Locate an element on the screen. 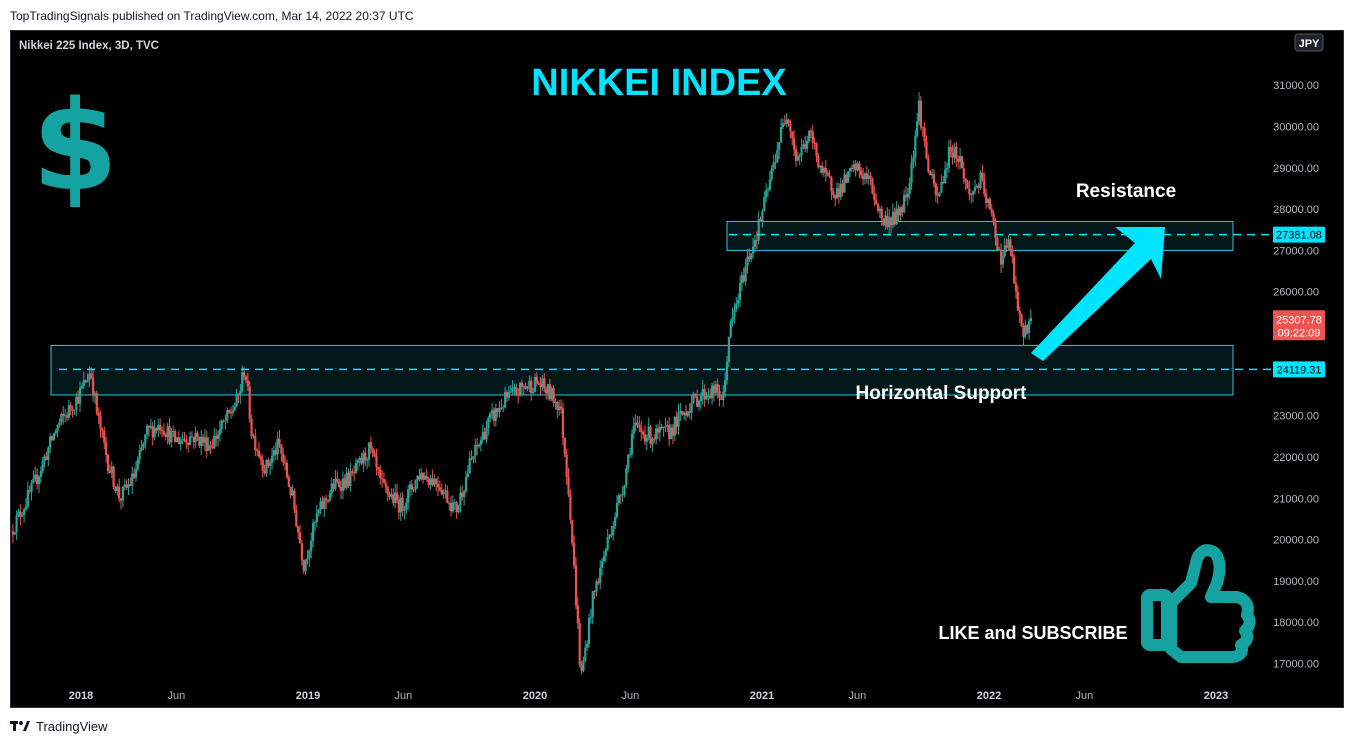 The image size is (1354, 743). tradingview-logo-icon is located at coordinates (20, 726).